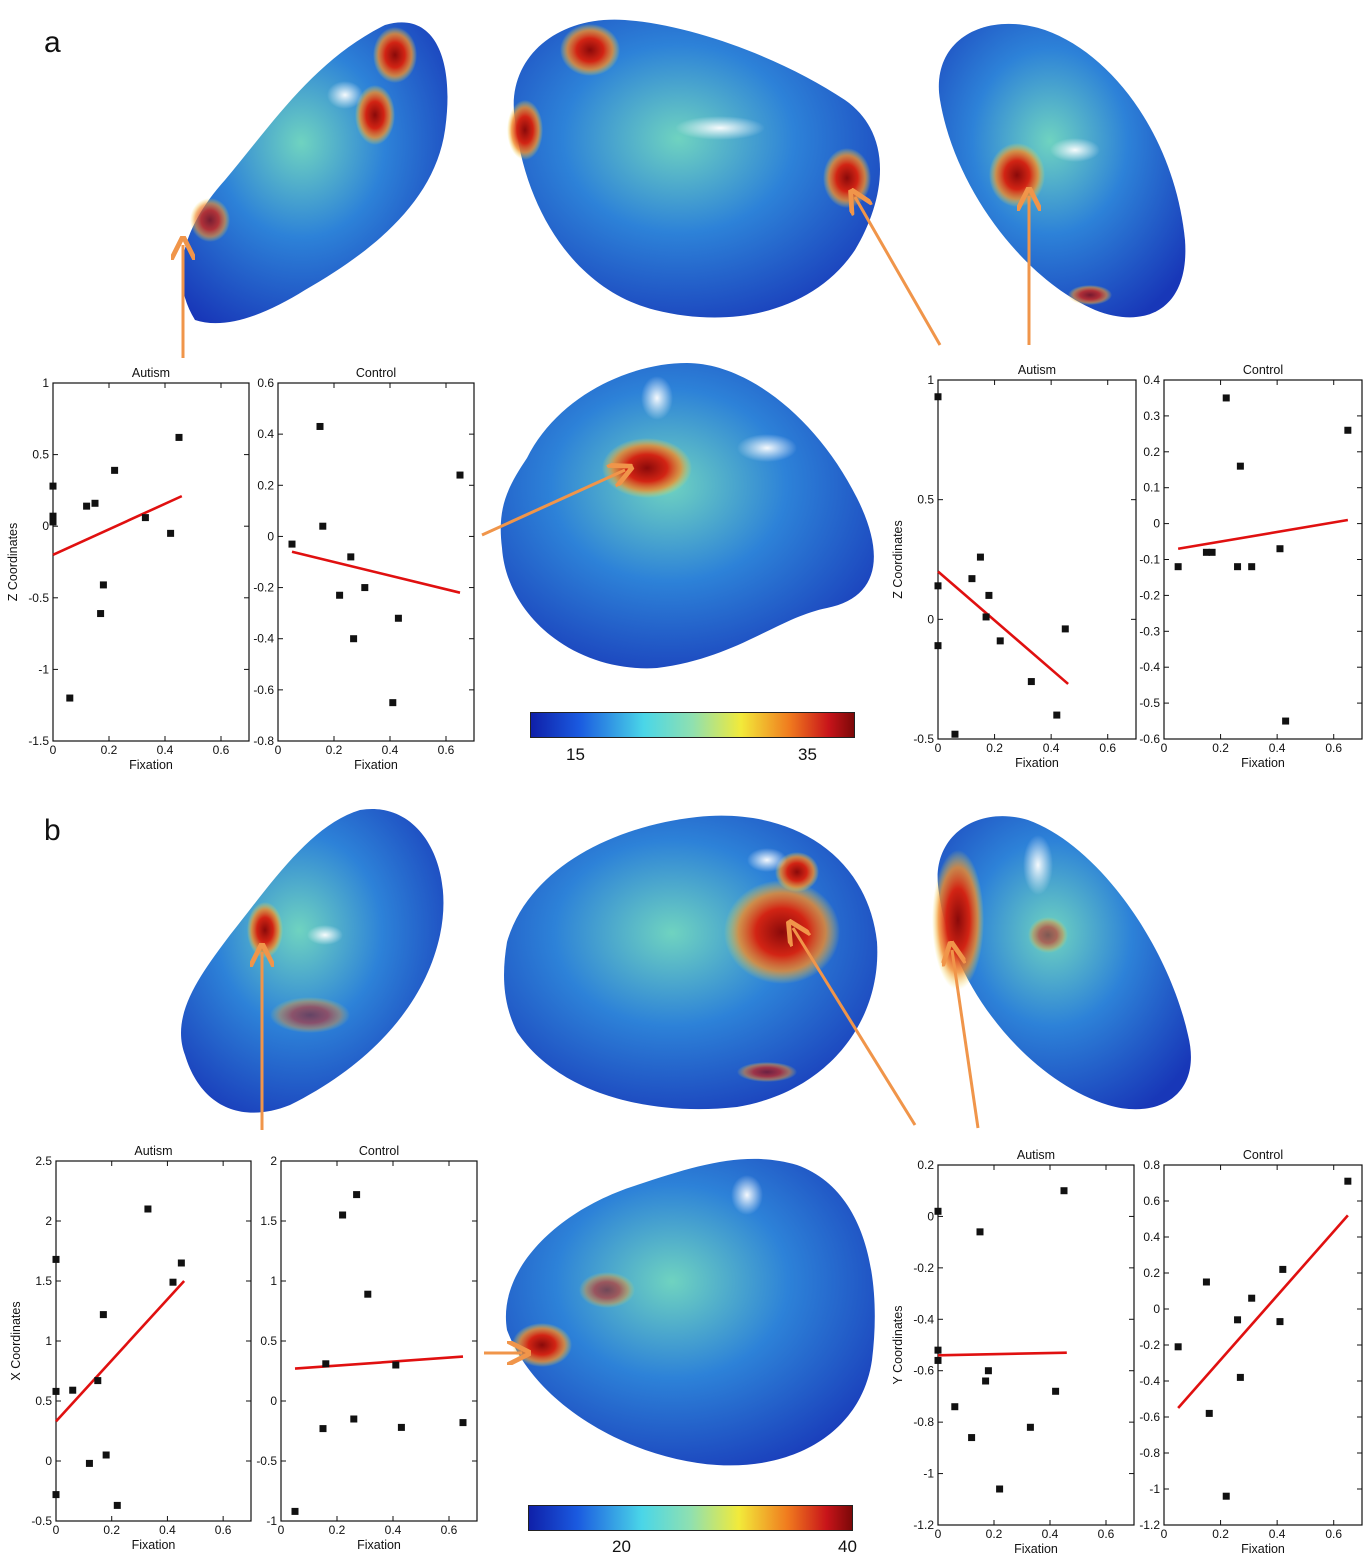  Describe the element at coordinates (1036, 1345) in the screenshot. I see `plot-frame` at that location.